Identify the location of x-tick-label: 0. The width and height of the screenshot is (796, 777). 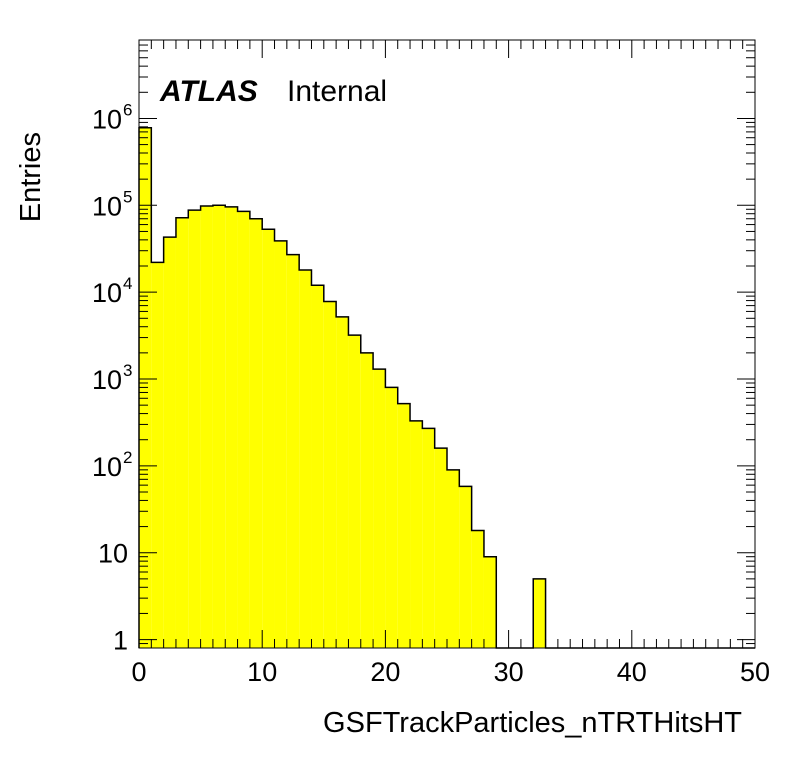
(138, 672).